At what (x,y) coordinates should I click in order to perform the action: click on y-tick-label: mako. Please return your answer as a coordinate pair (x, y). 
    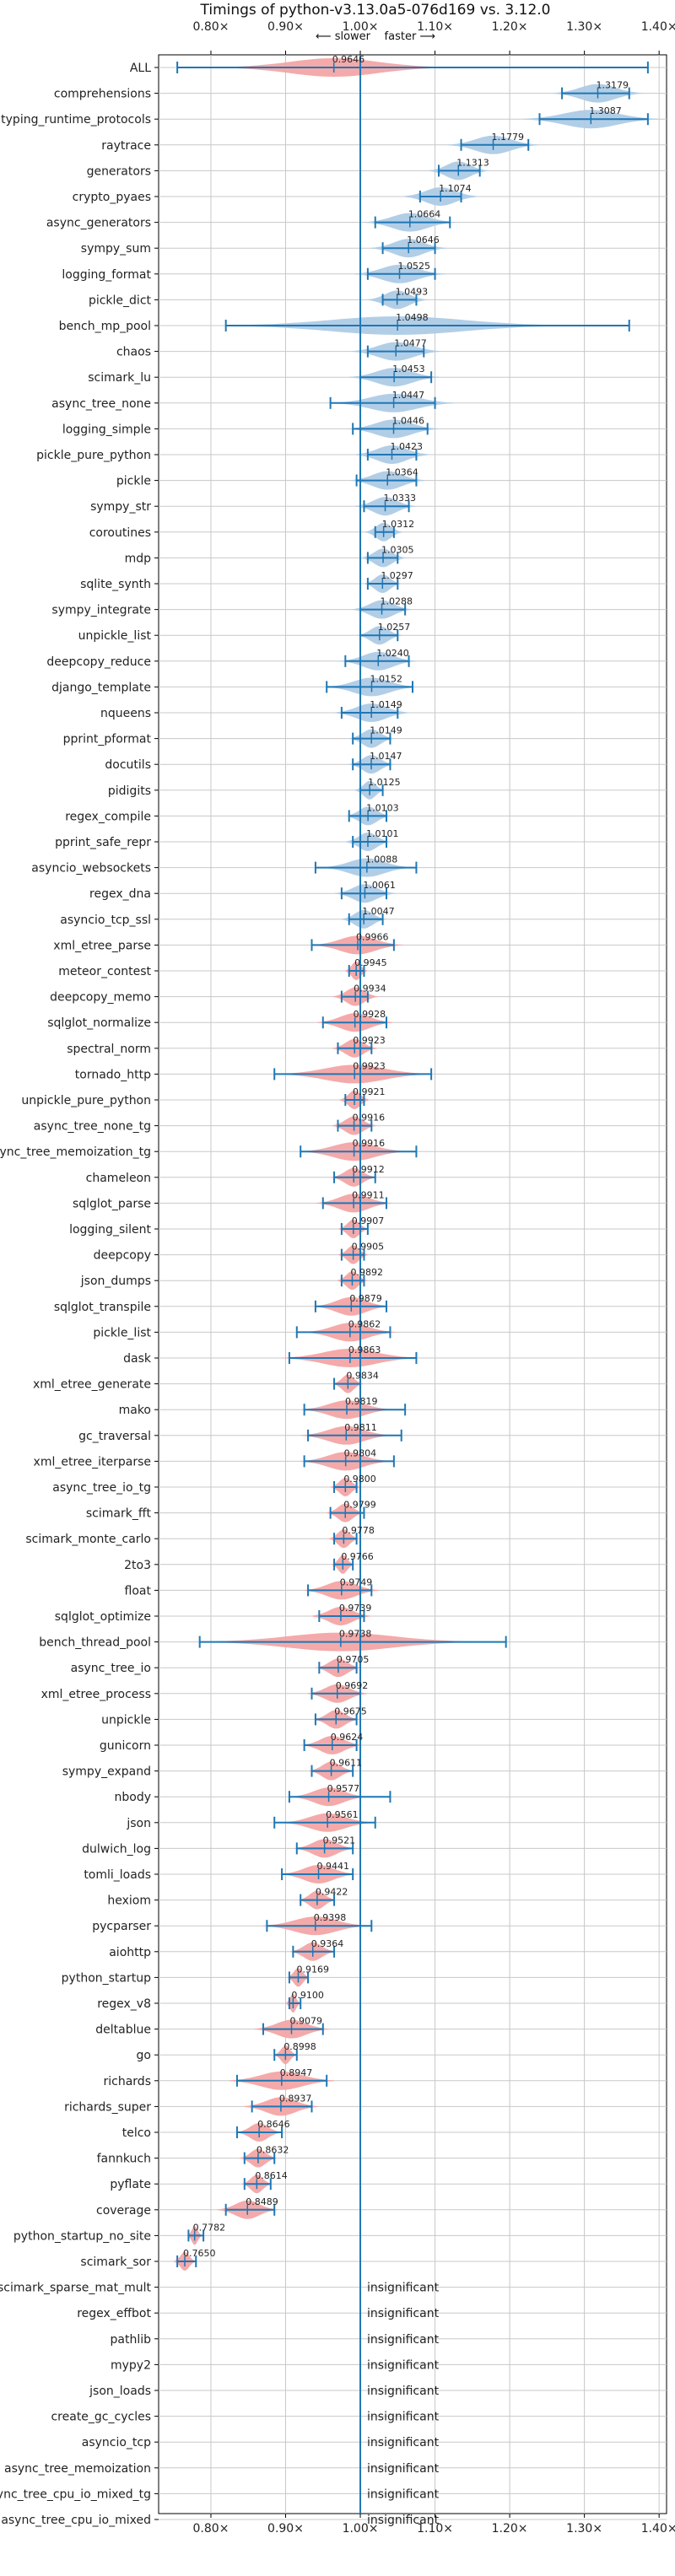
    Looking at the image, I should click on (135, 1410).